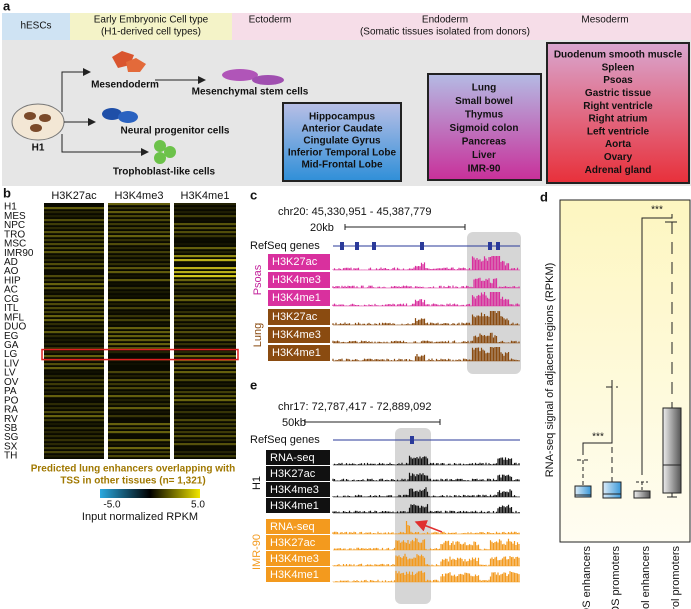 This screenshot has height=609, width=691. What do you see at coordinates (296, 298) in the screenshot?
I see `track-label: H3K4me1` at bounding box center [296, 298].